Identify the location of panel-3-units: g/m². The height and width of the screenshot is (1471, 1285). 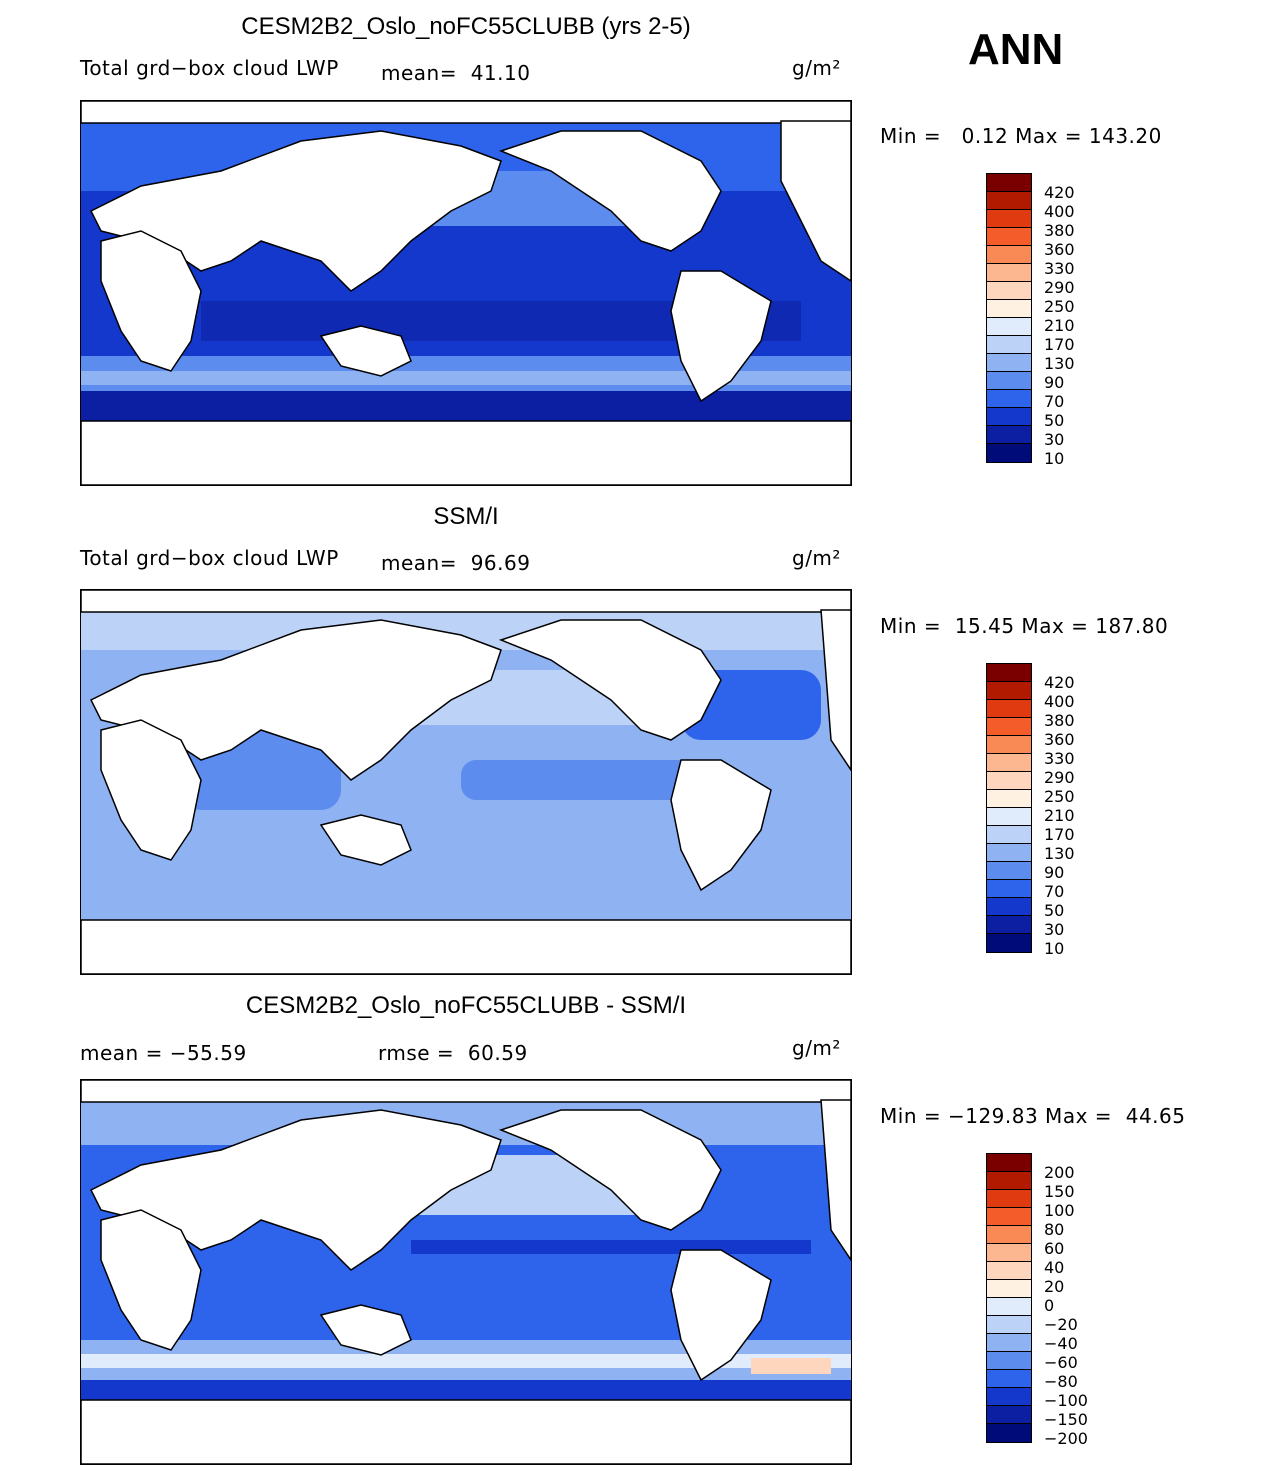
(816, 1048).